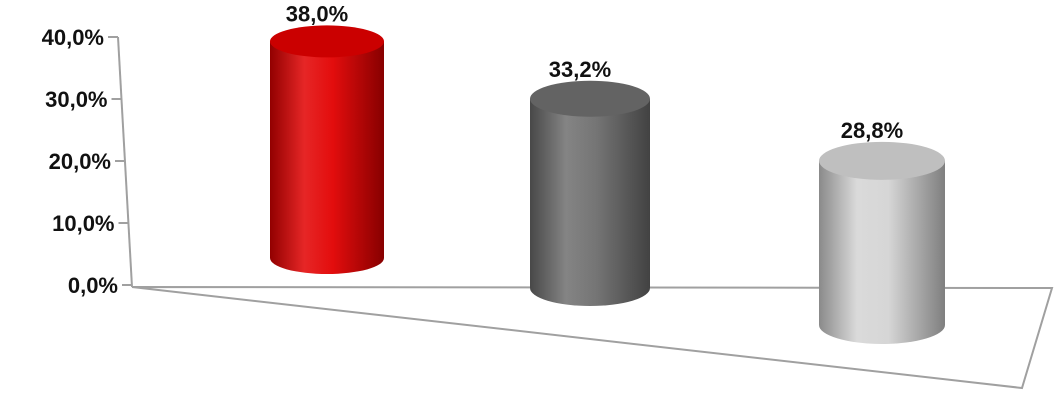 This screenshot has height=400, width=1056. I want to click on y-tick-label: 40,0%, so click(73, 37).